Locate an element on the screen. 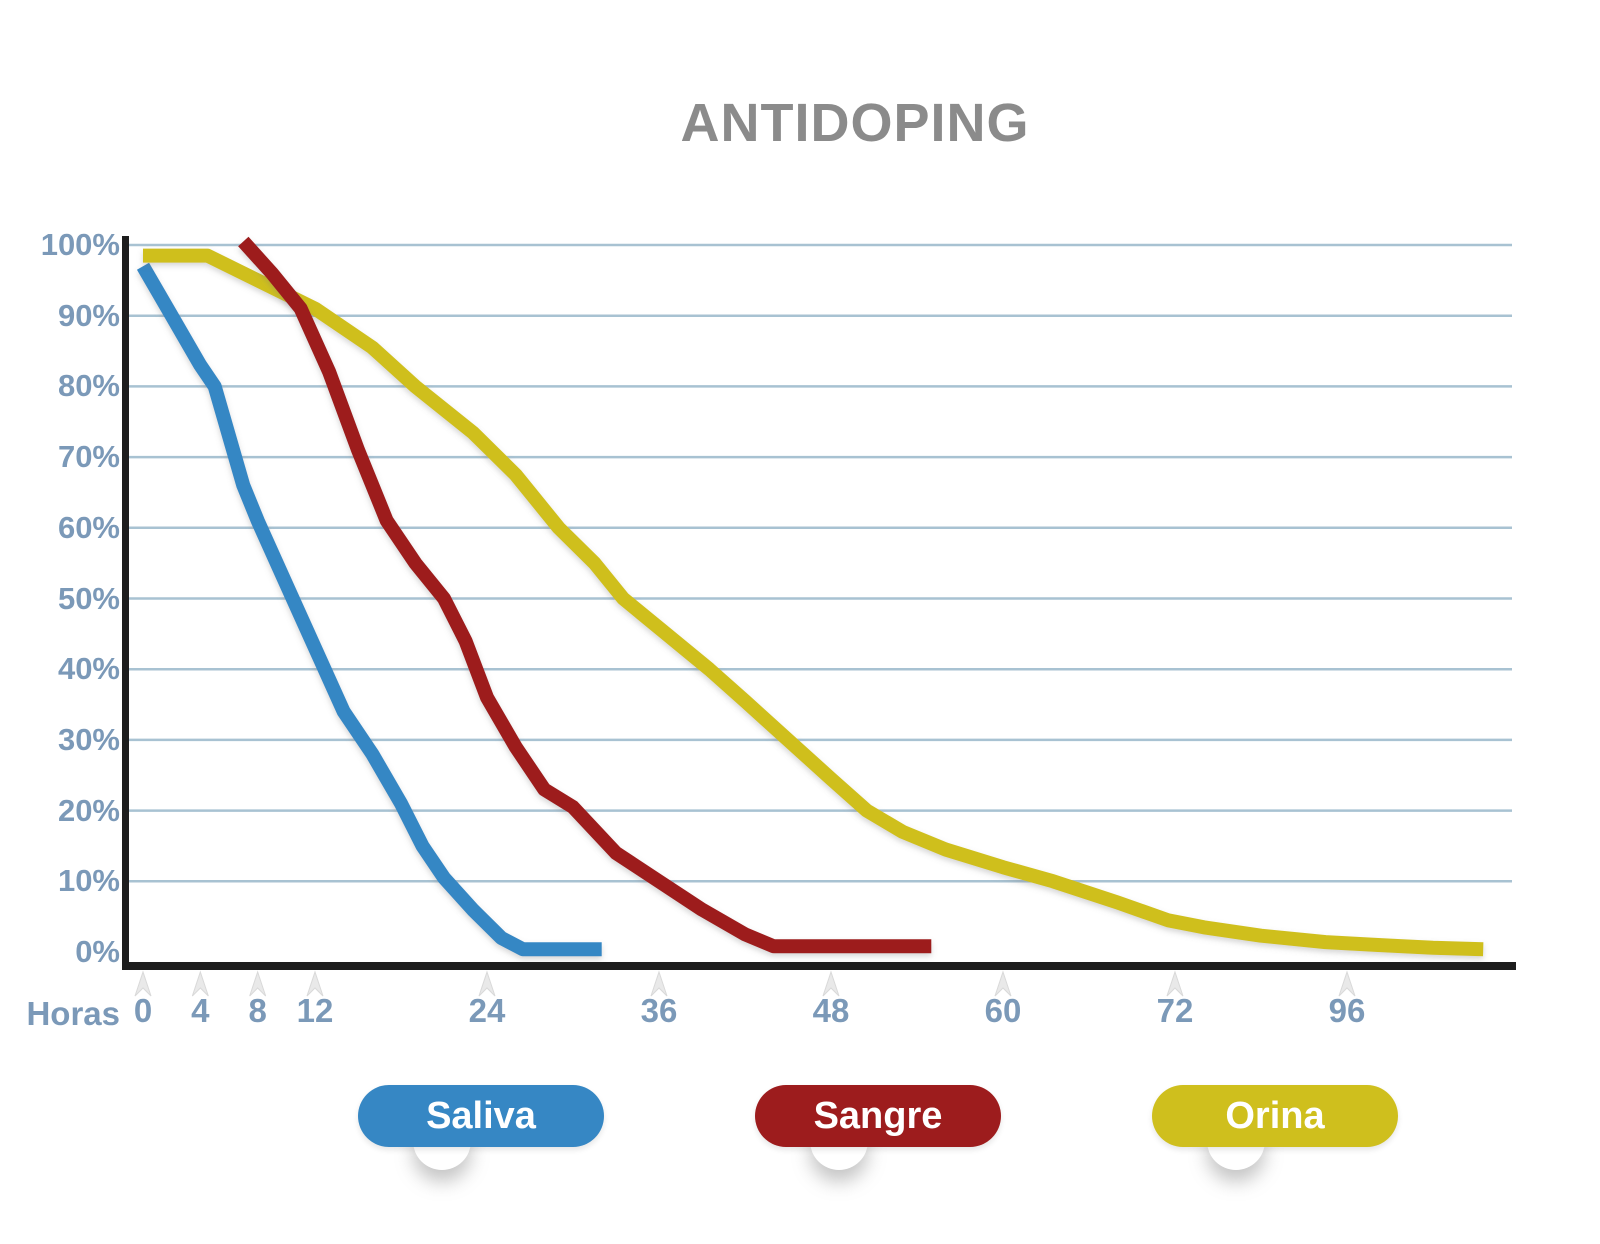 Image resolution: width=1600 pixels, height=1244 pixels. legend-pill-label: Sangre is located at coordinates (878, 1115).